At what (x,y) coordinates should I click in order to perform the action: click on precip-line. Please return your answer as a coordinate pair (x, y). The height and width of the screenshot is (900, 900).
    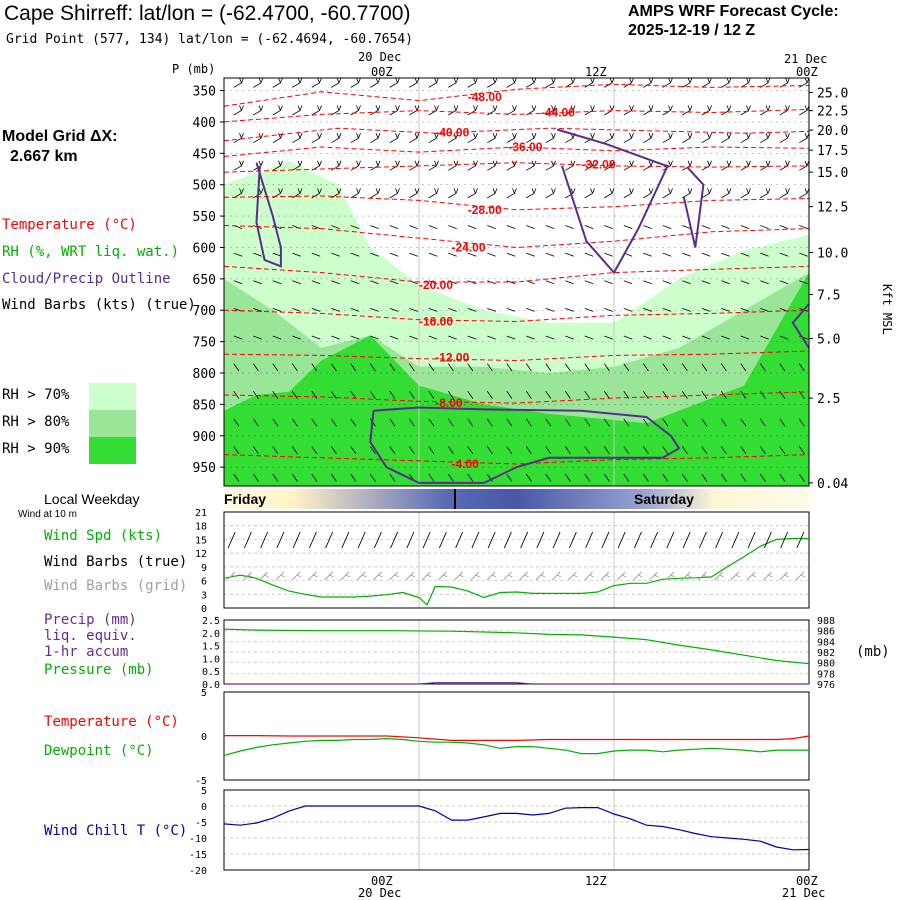
    Looking at the image, I should click on (516, 683).